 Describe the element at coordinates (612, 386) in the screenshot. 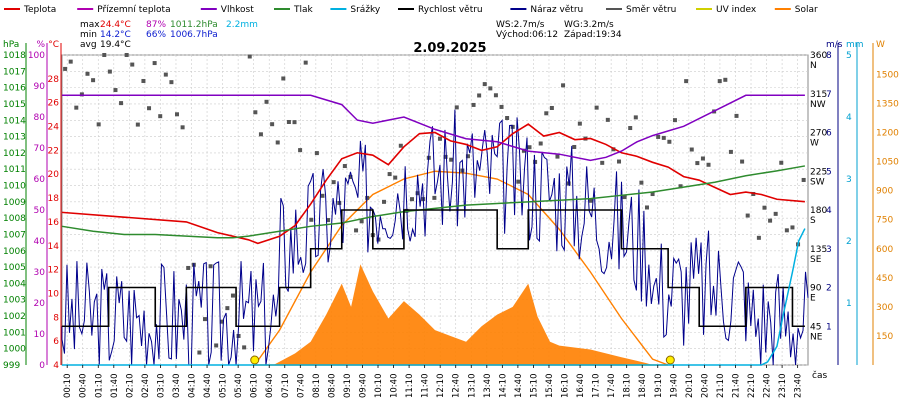

I see `x-tick-label: 17:40` at that location.